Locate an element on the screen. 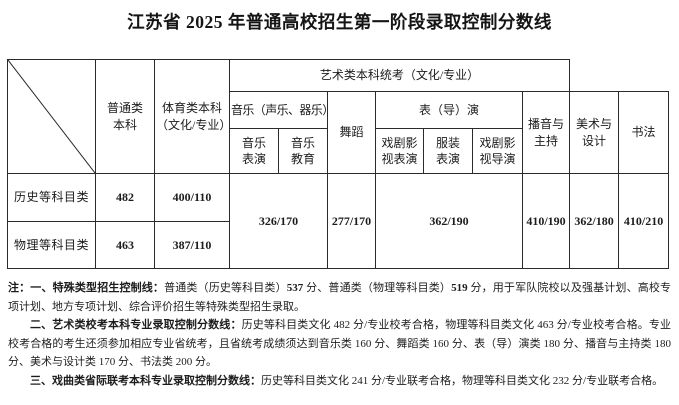 The height and width of the screenshot is (405, 679). music-score: 326/170 is located at coordinates (278, 221).